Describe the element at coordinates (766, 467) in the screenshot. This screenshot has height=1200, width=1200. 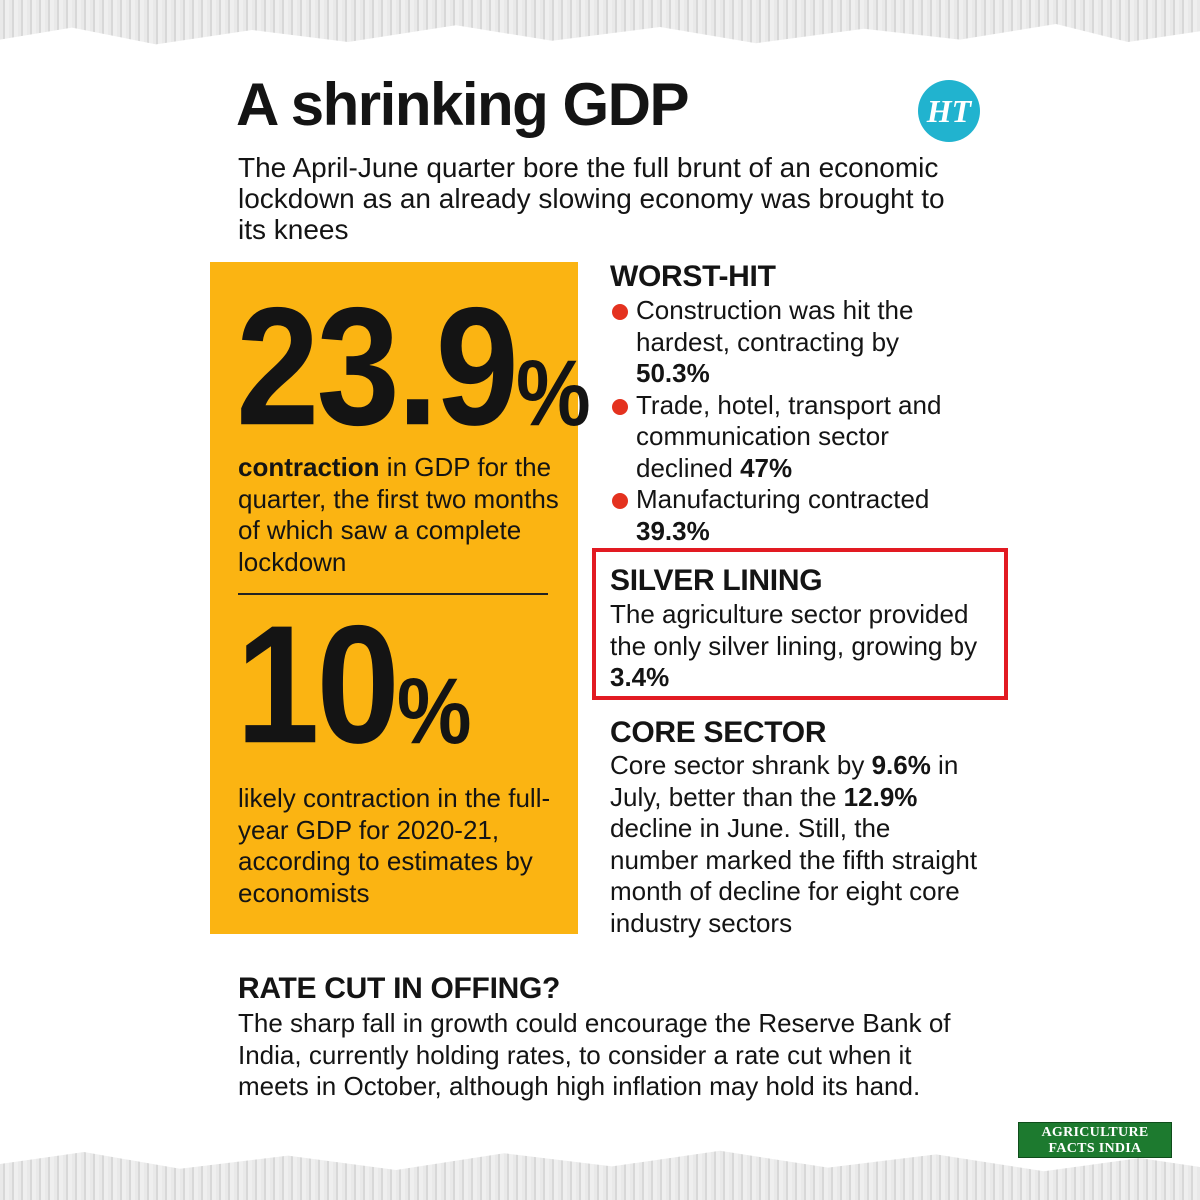
I see `worst-hit-item-value: 47%` at that location.